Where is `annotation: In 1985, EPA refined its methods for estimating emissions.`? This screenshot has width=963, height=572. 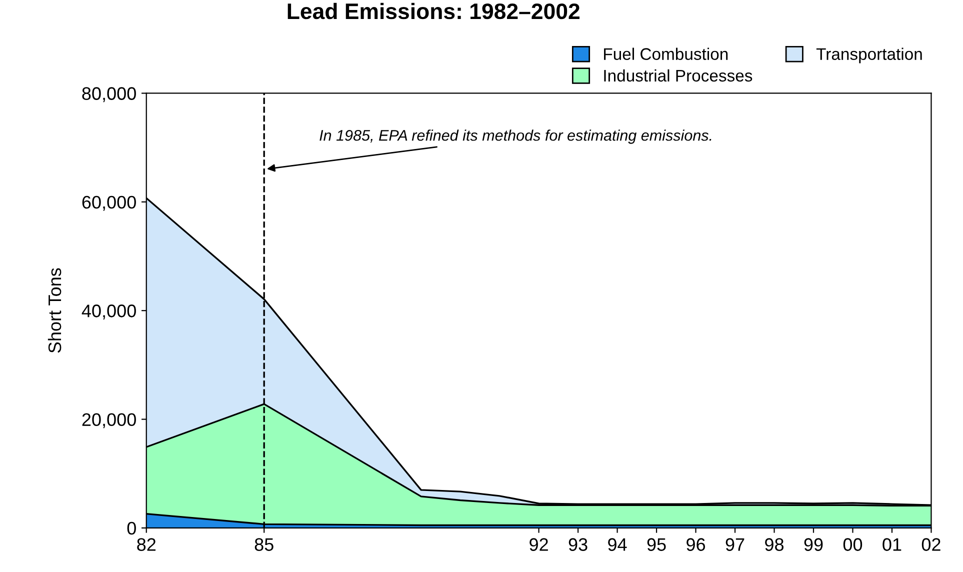 annotation: In 1985, EPA refined its methods for estimating emissions. is located at coordinates (516, 137).